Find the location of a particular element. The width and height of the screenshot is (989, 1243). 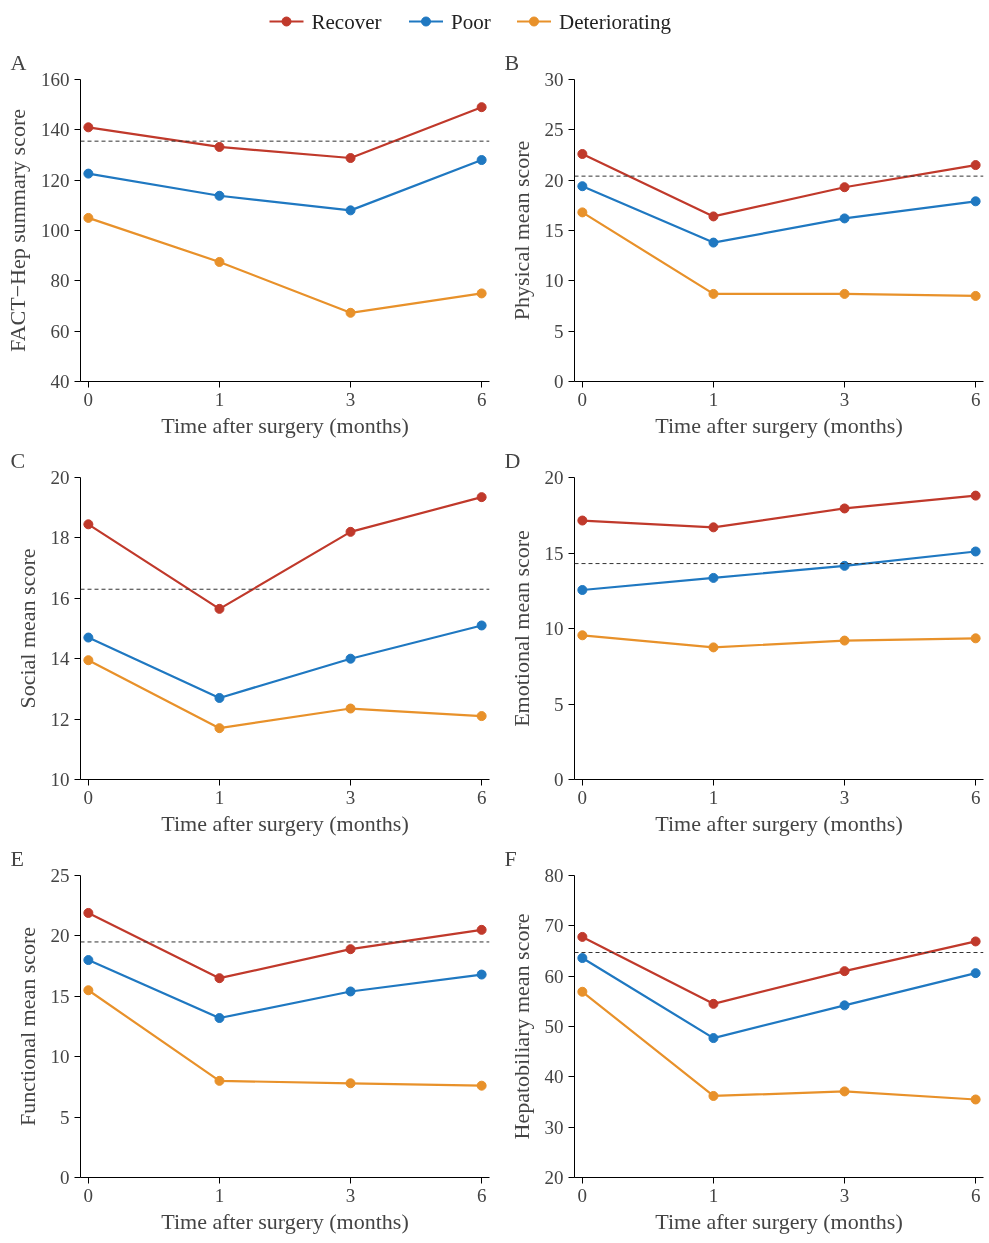

y-tick-label: 70 is located at coordinates (554, 926).